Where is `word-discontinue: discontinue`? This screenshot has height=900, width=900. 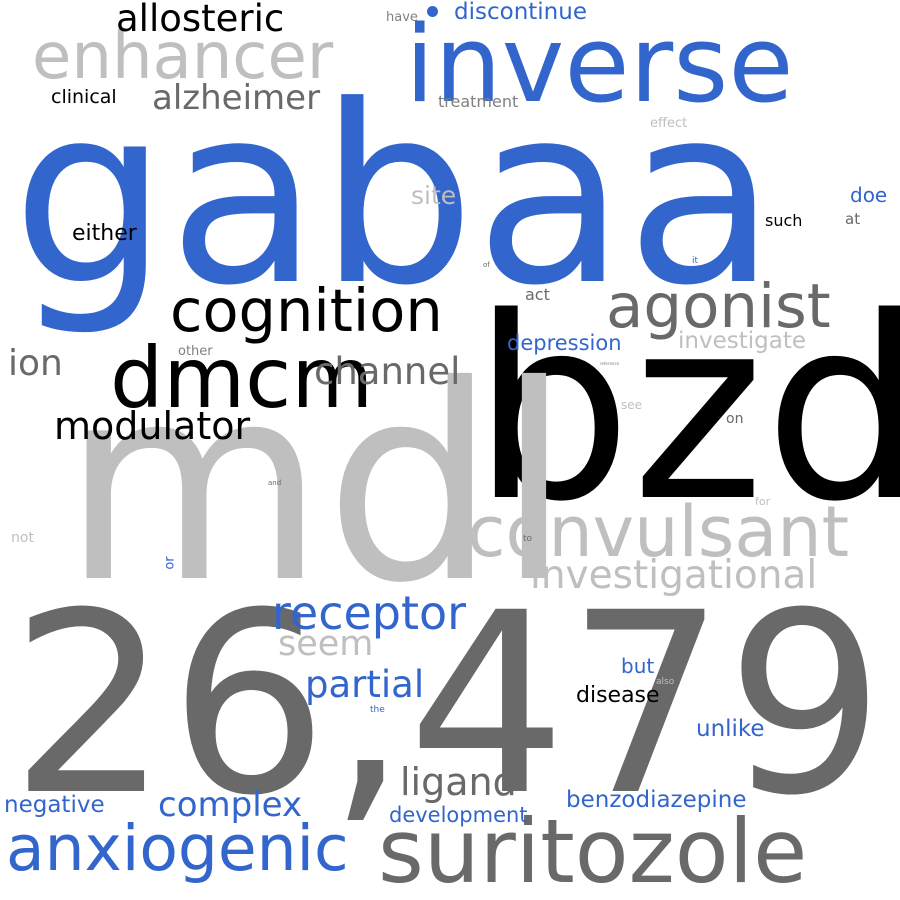 word-discontinue: discontinue is located at coordinates (520, 12).